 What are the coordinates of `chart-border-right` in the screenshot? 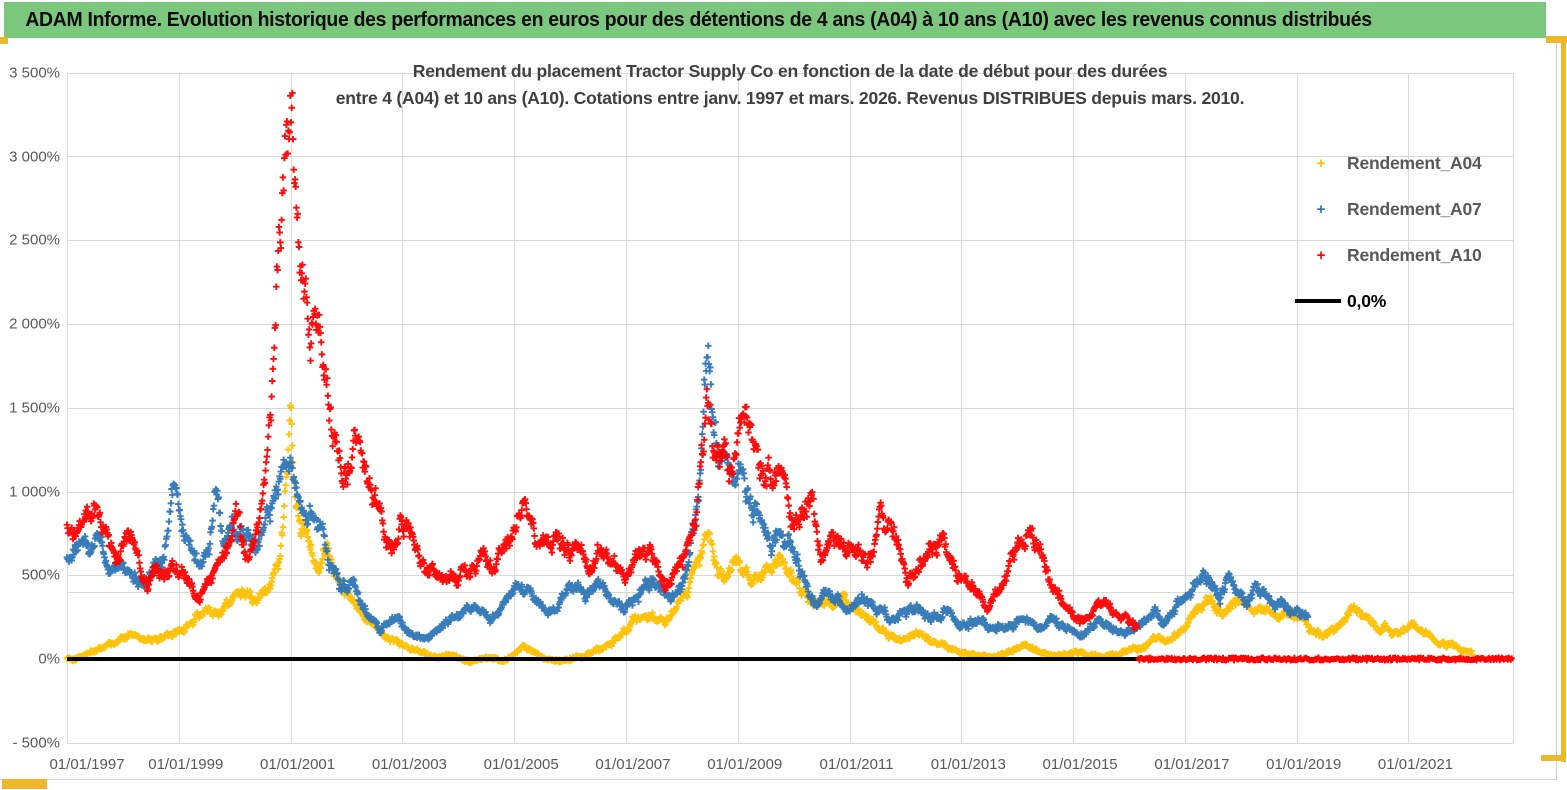 It's located at (1556, 410).